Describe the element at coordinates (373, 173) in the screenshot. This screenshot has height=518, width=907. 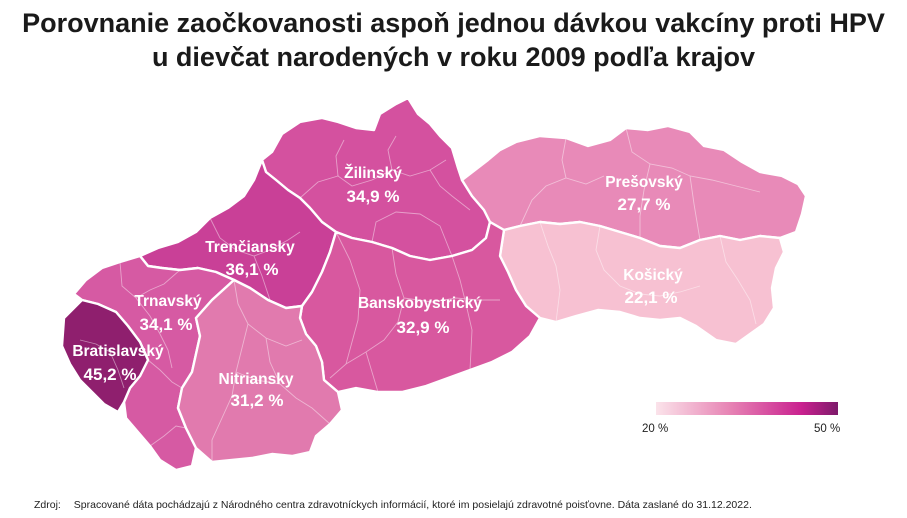
I see `label-name-zilinsky: Žilinský` at that location.